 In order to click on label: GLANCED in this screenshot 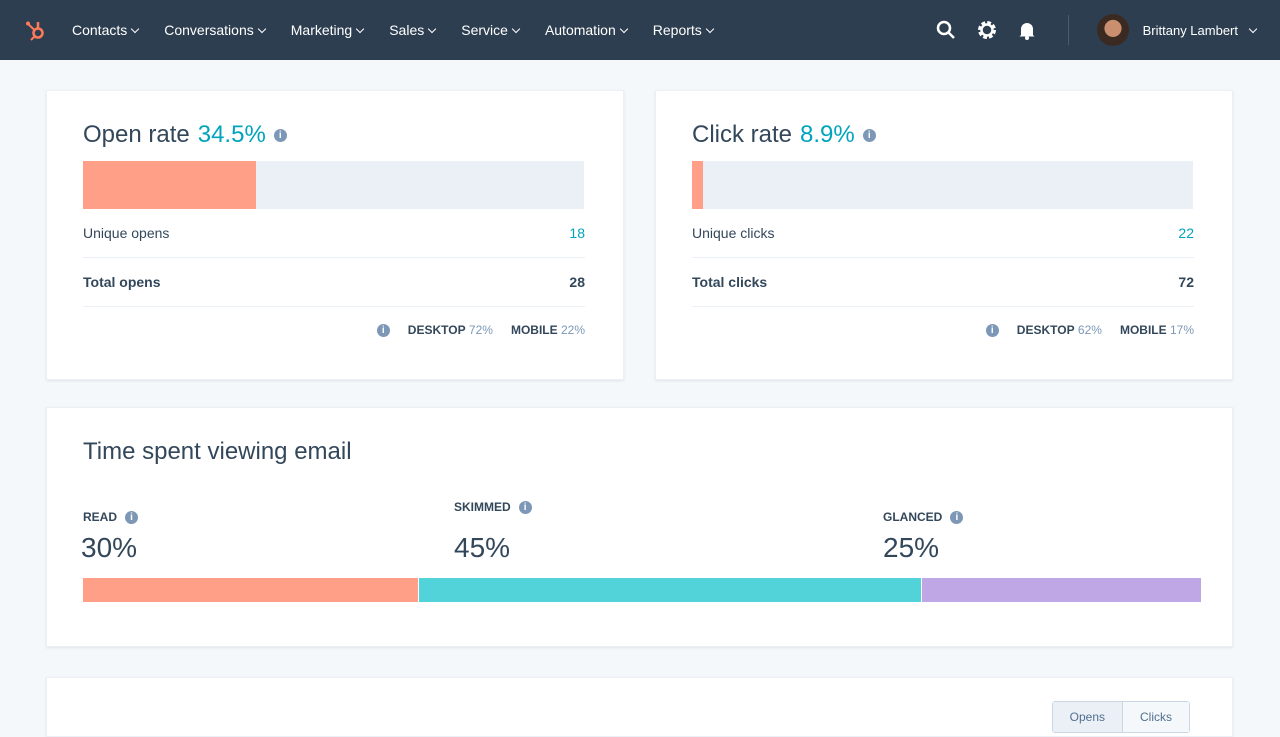, I will do `click(913, 517)`.